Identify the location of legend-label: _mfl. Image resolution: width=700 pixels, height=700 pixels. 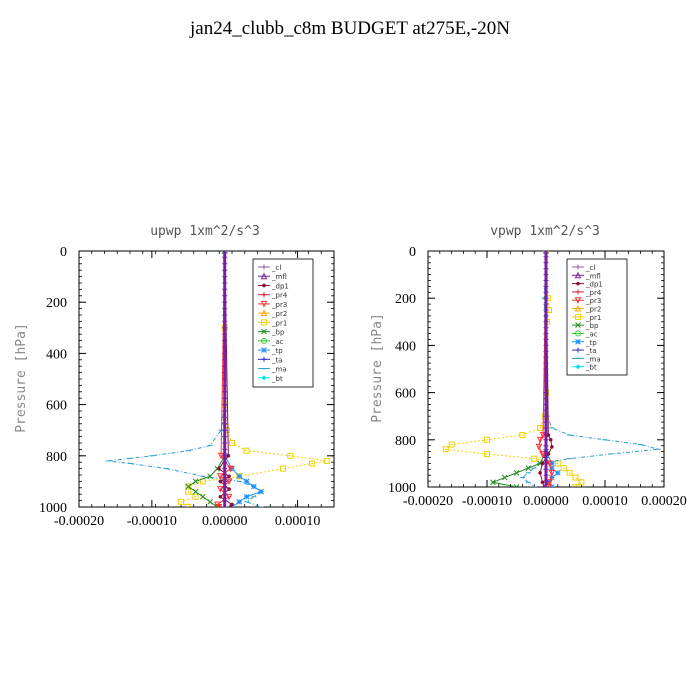
(279, 277).